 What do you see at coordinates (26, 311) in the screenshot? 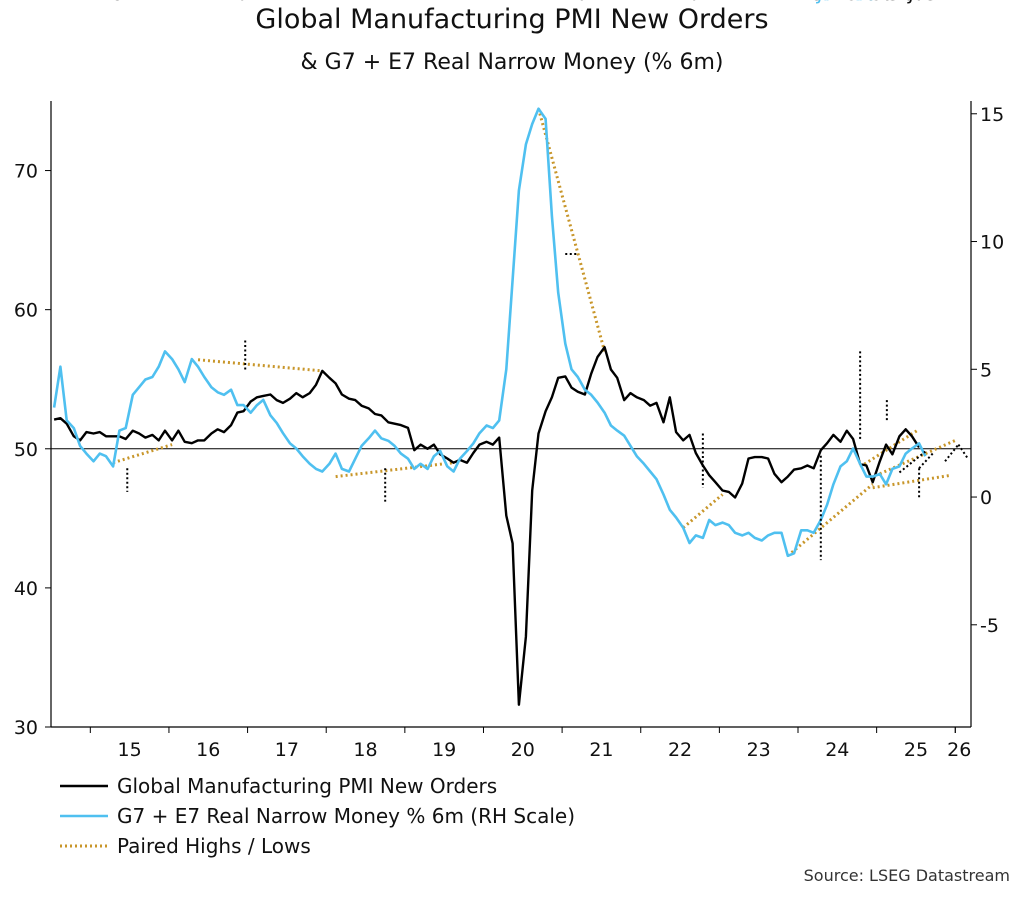
I see `left-tick-label: 60` at bounding box center [26, 311].